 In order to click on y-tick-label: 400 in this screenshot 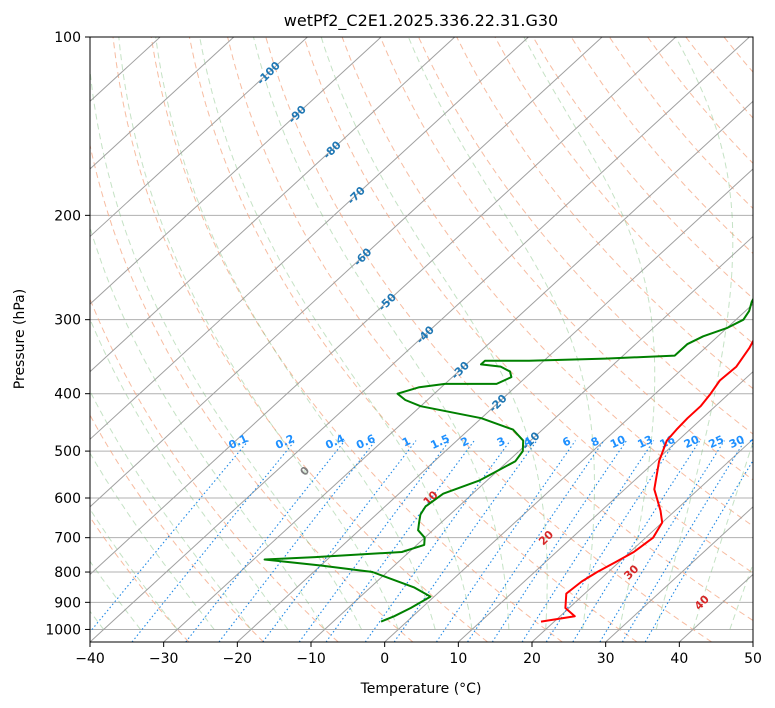, I will do `click(67, 395)`.